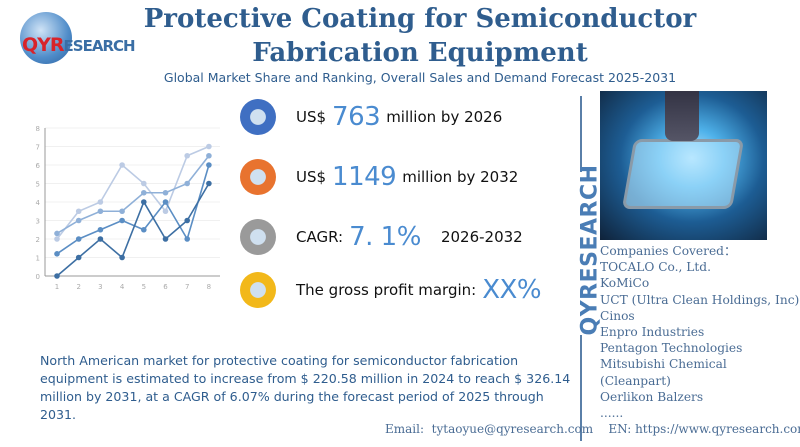 The width and height of the screenshot is (800, 447). What do you see at coordinates (144, 287) in the screenshot?
I see `x-tick-label: 5` at bounding box center [144, 287].